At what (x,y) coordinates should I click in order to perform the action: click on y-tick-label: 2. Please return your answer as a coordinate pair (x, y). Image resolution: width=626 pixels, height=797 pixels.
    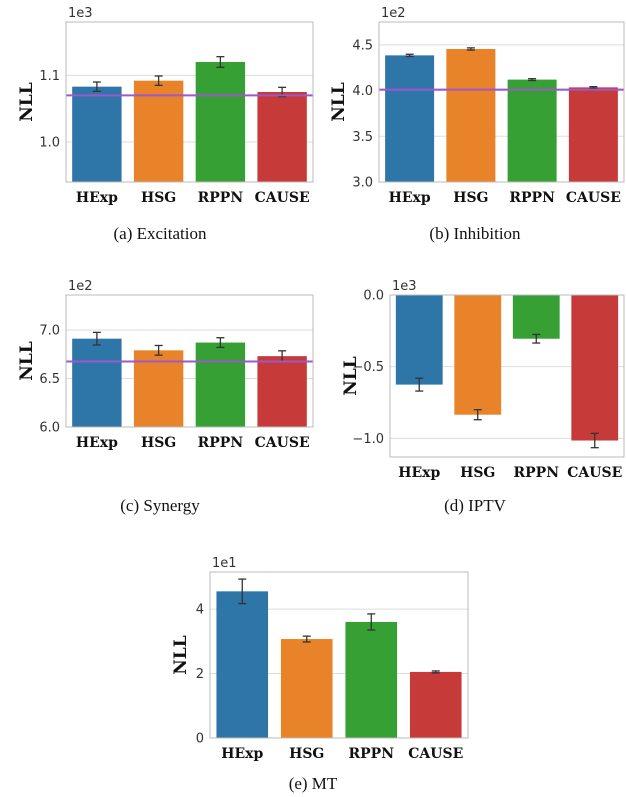
    Looking at the image, I should click on (200, 674).